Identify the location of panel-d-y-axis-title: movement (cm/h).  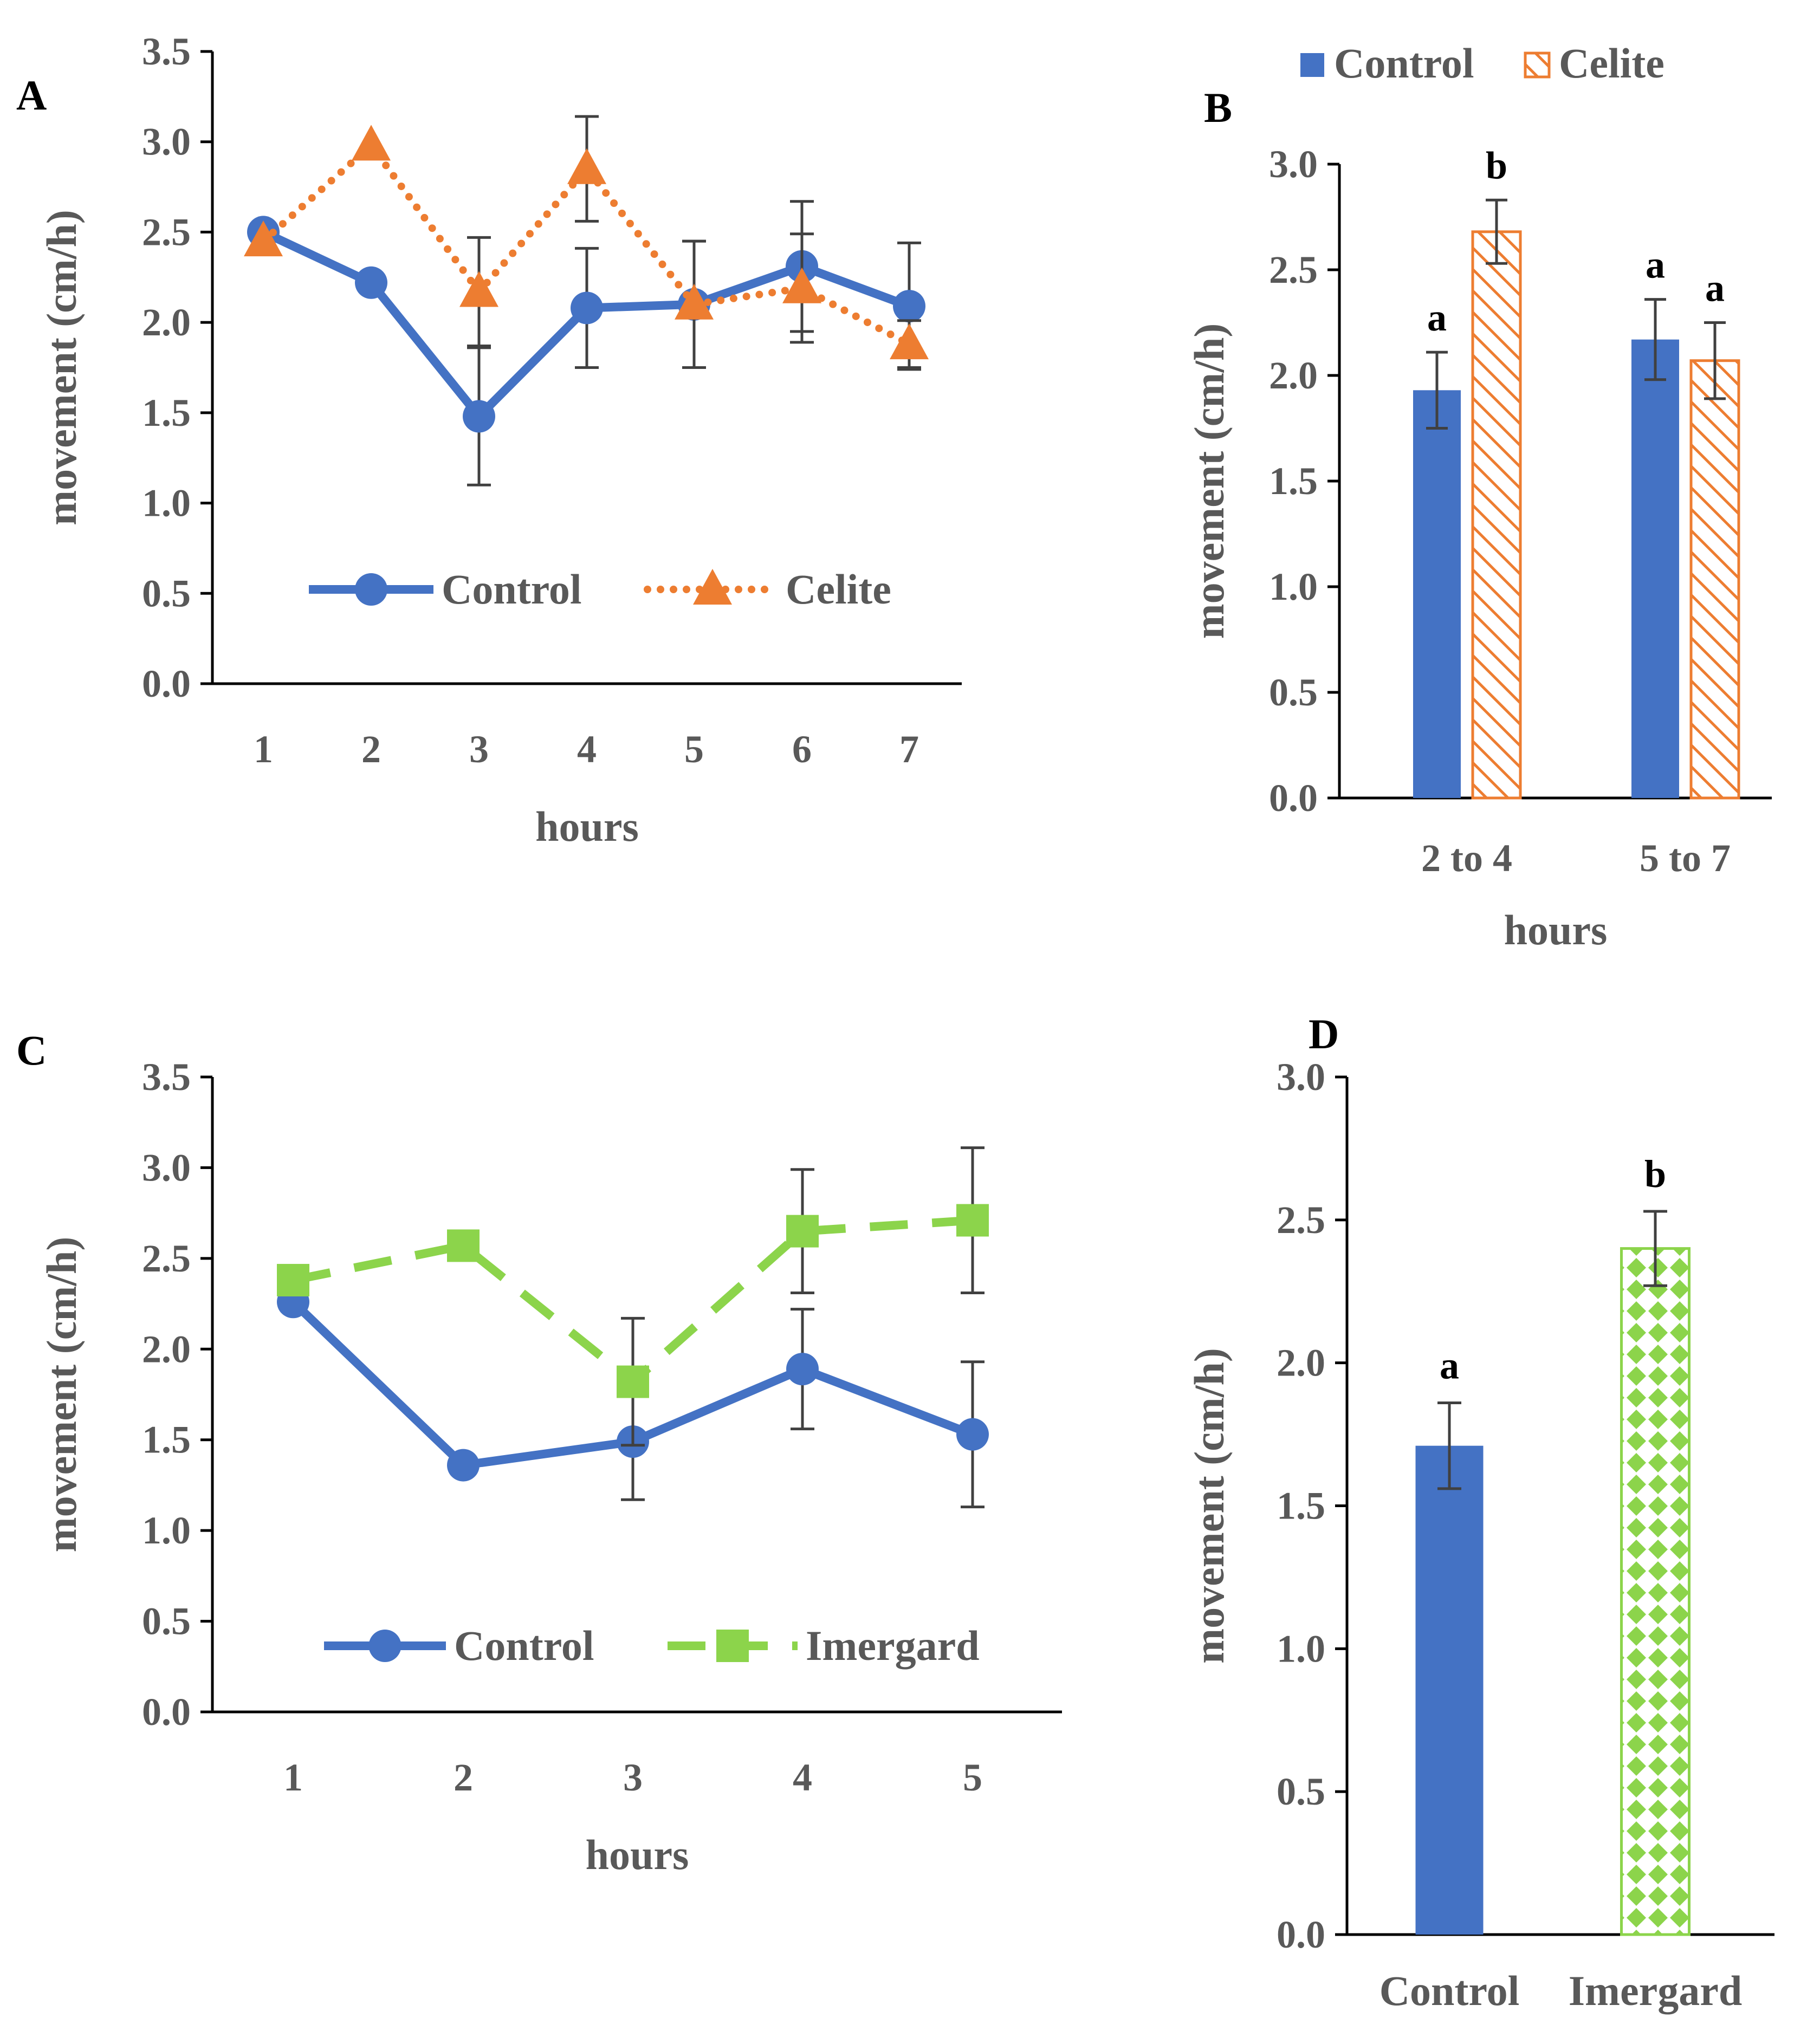
(1209, 1506).